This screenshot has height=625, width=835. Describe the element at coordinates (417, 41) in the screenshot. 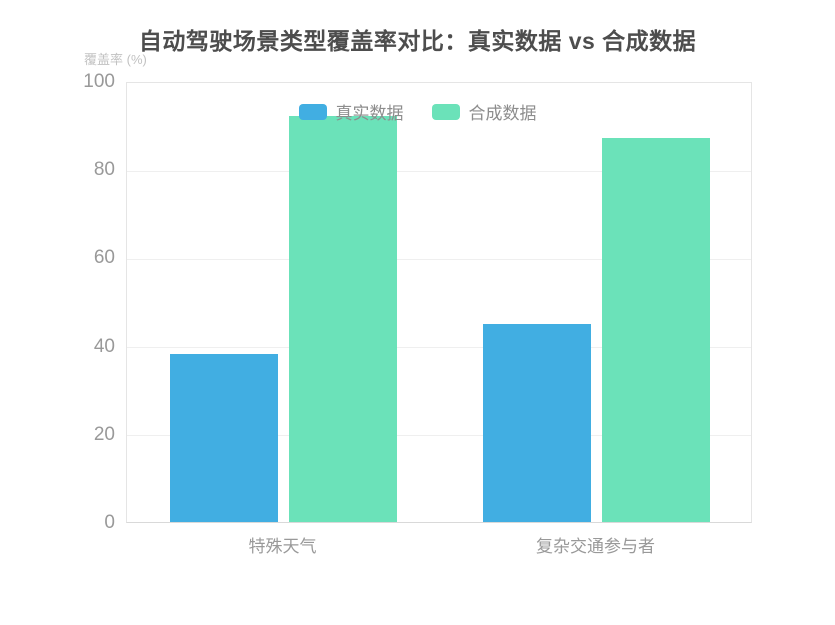

I see `chart-title: 自动驾驶场景类型覆盖率对比：真实数据 vs 合成数据` at that location.